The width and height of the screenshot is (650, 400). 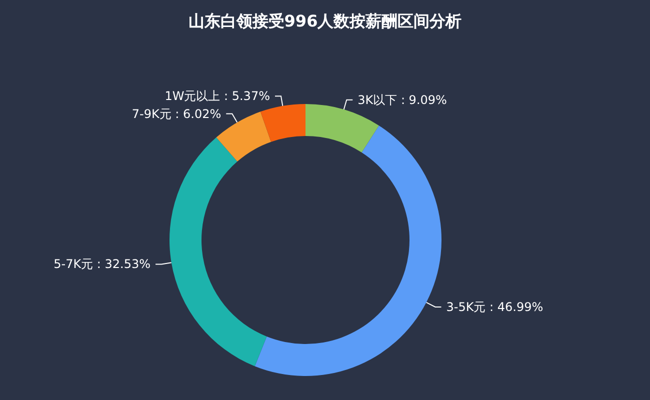 What do you see at coordinates (325, 21) in the screenshot?
I see `chart-title: 山东白领接受996人数按薪酬区间分析` at bounding box center [325, 21].